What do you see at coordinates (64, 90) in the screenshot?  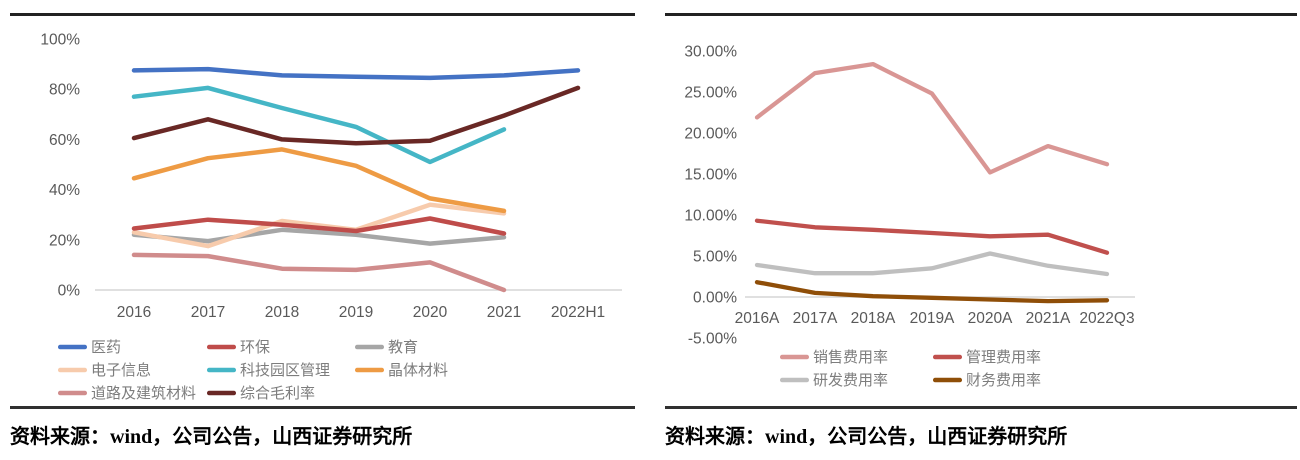 I see `y-tick-label: 80%` at bounding box center [64, 90].